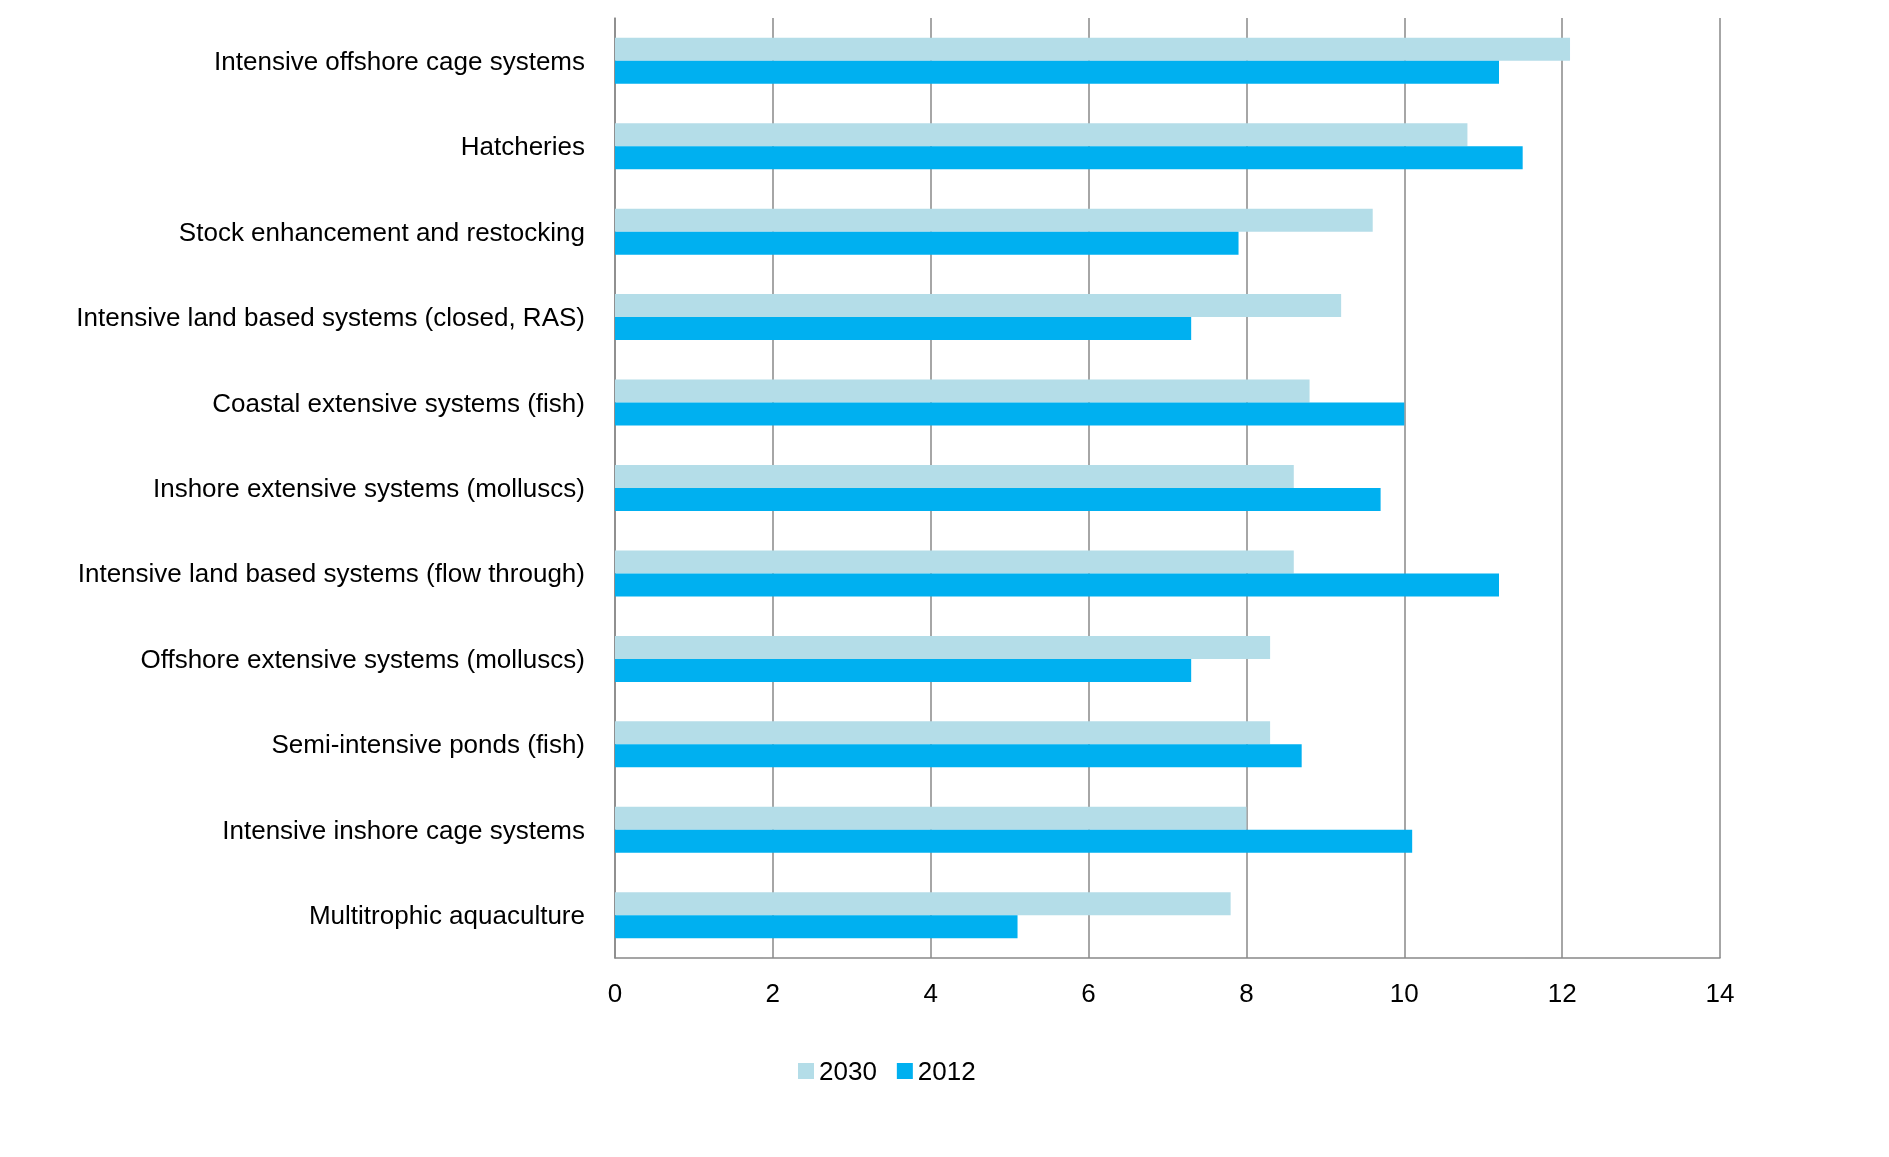 This screenshot has width=1889, height=1157. What do you see at coordinates (615, 993) in the screenshot?
I see `x-tick-label: 0` at bounding box center [615, 993].